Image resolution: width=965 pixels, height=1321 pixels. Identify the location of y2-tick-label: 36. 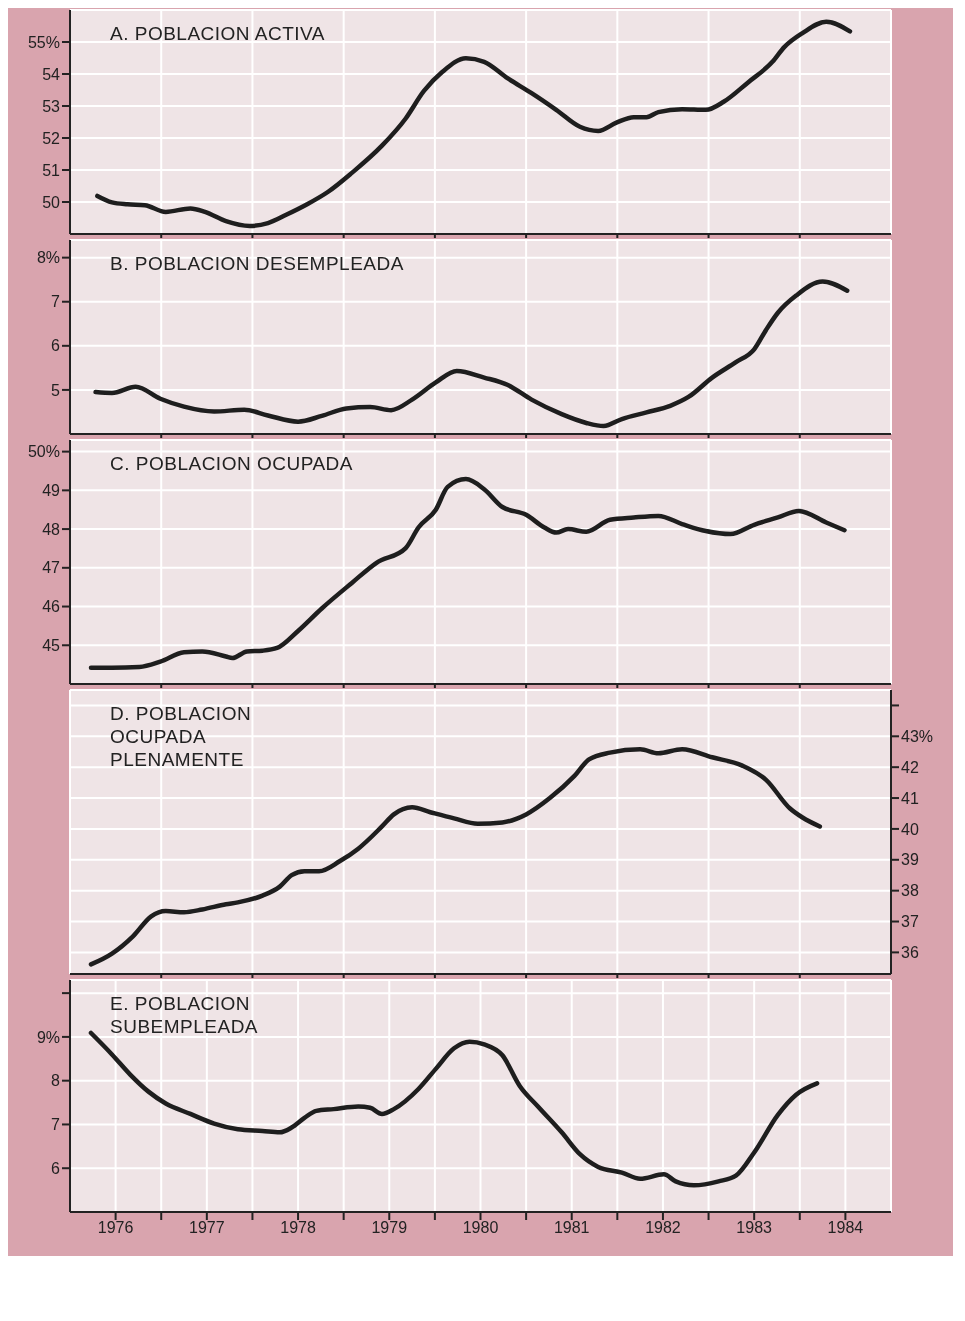
(910, 953).